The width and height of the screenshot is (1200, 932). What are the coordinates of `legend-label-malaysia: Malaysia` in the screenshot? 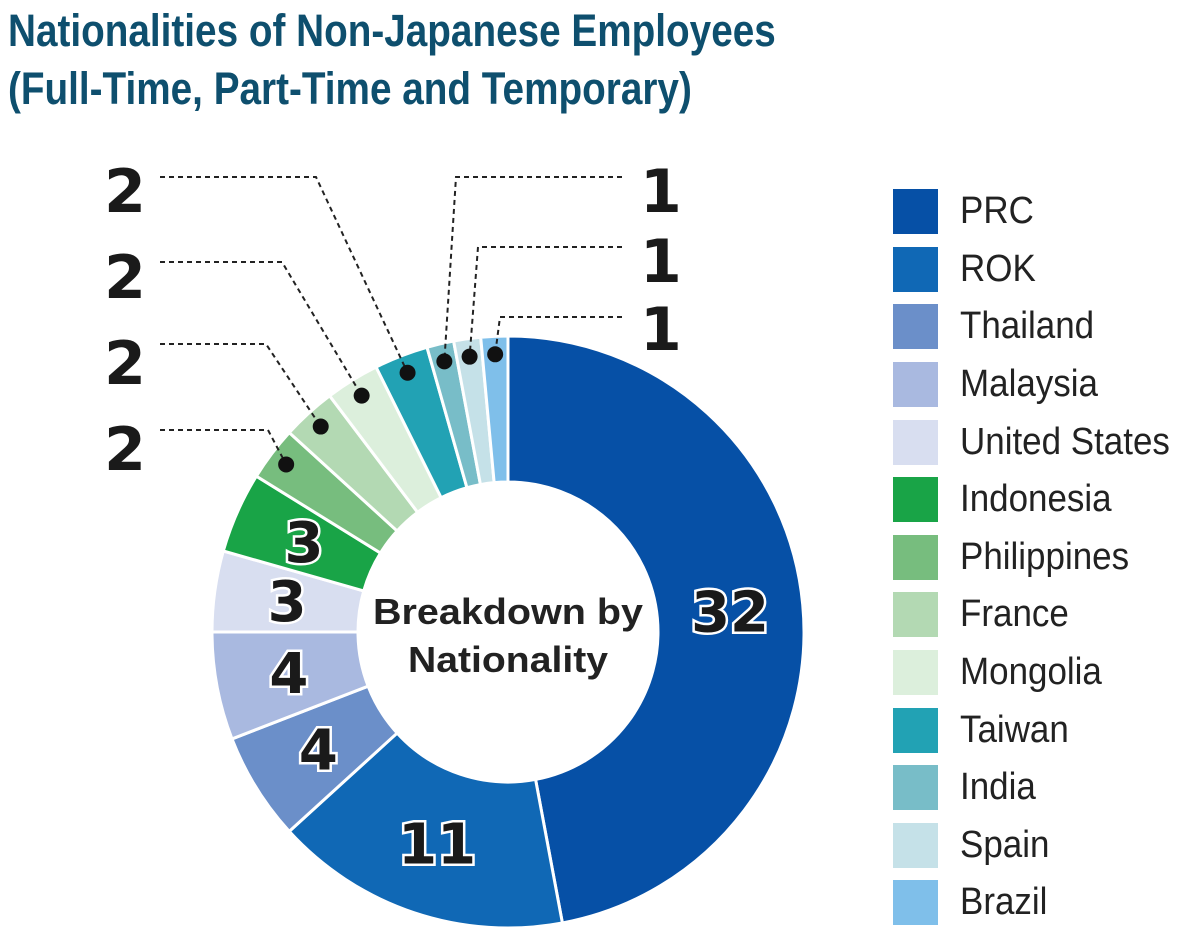 It's located at (1029, 384).